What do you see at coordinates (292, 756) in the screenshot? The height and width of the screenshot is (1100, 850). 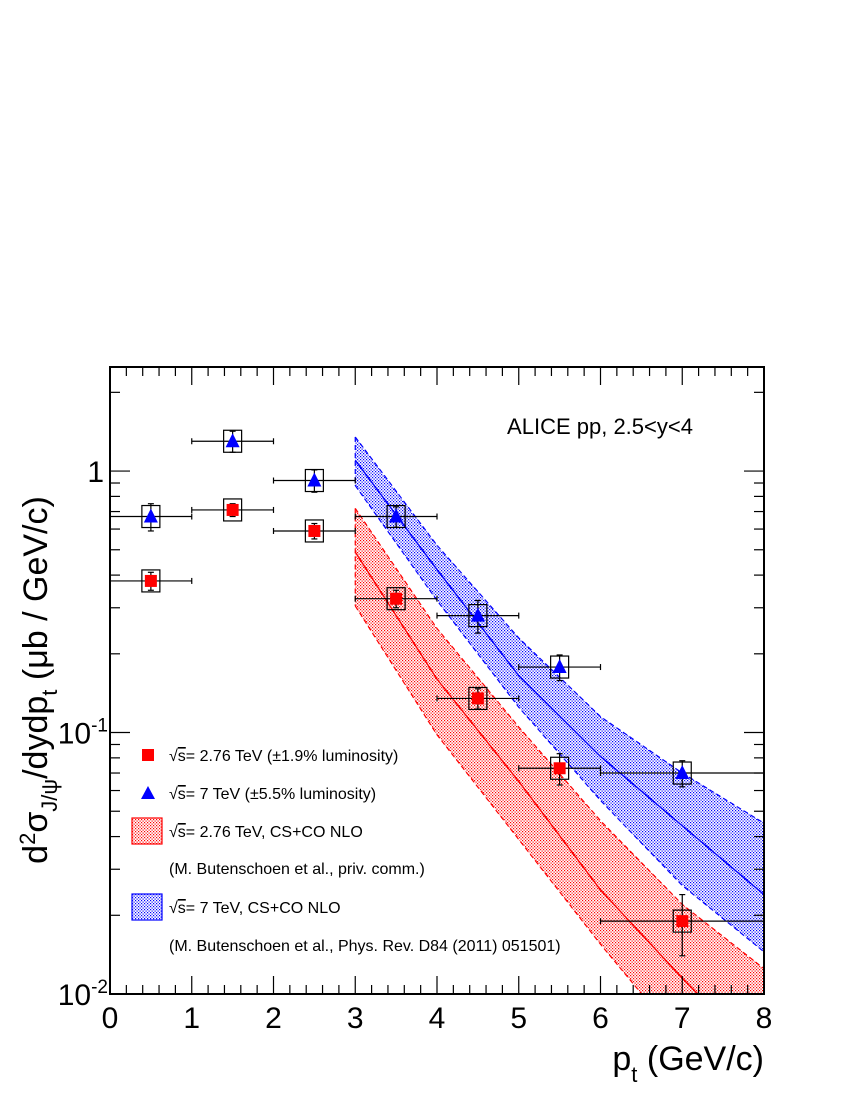 I see `legend-text: = 2.76 TeV (±1.9% luminosity)` at bounding box center [292, 756].